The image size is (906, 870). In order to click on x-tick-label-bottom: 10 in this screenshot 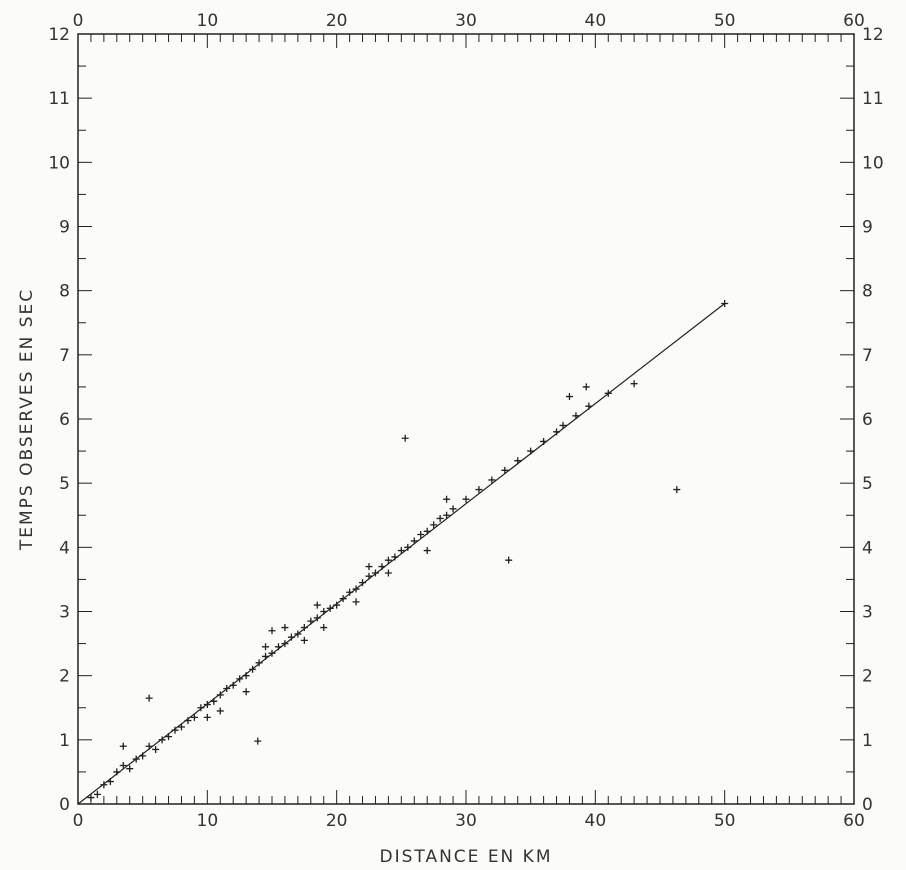, I will do `click(208, 821)`.